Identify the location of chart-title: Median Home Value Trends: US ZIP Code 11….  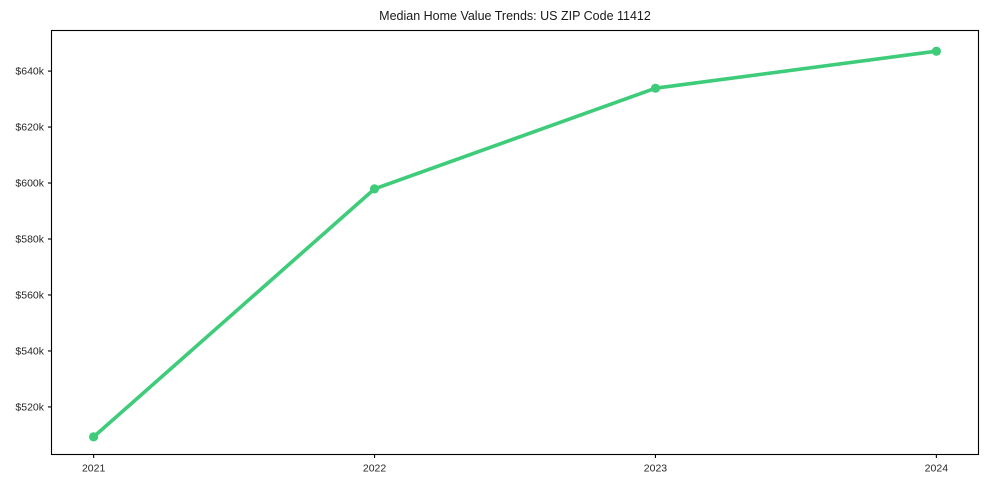
(515, 16).